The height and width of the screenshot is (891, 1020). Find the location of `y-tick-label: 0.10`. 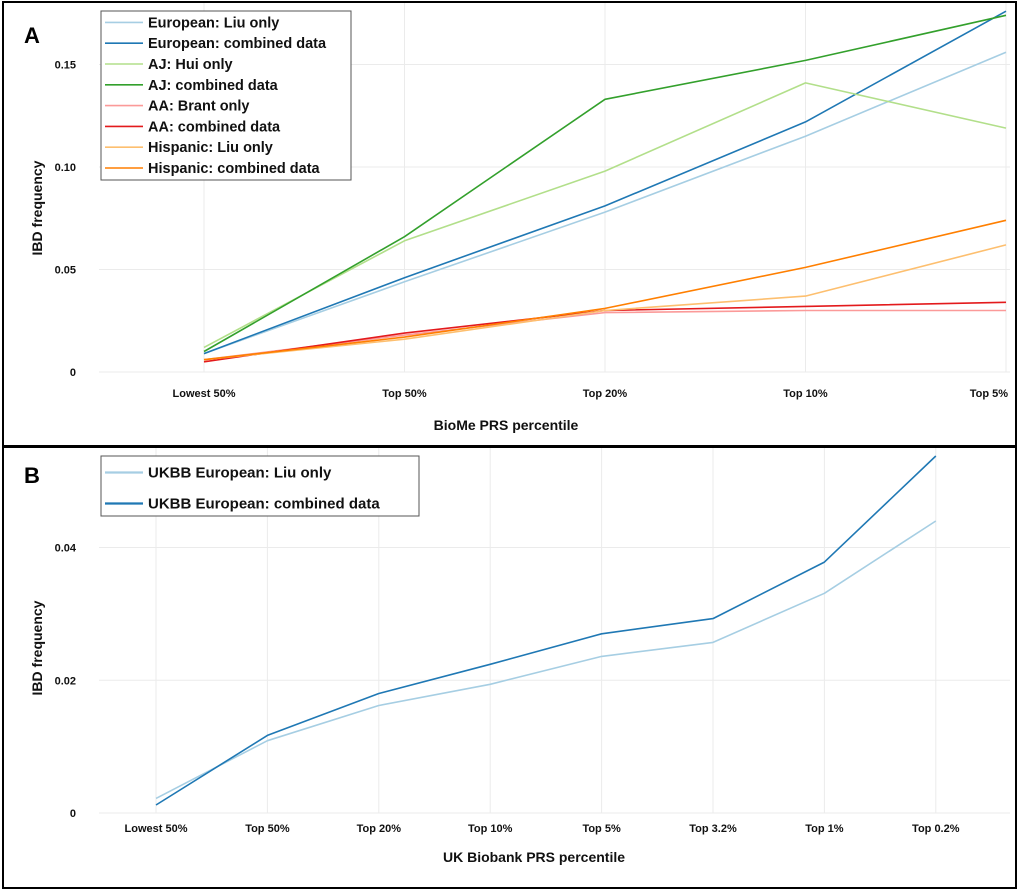

y-tick-label: 0.10 is located at coordinates (65, 168).